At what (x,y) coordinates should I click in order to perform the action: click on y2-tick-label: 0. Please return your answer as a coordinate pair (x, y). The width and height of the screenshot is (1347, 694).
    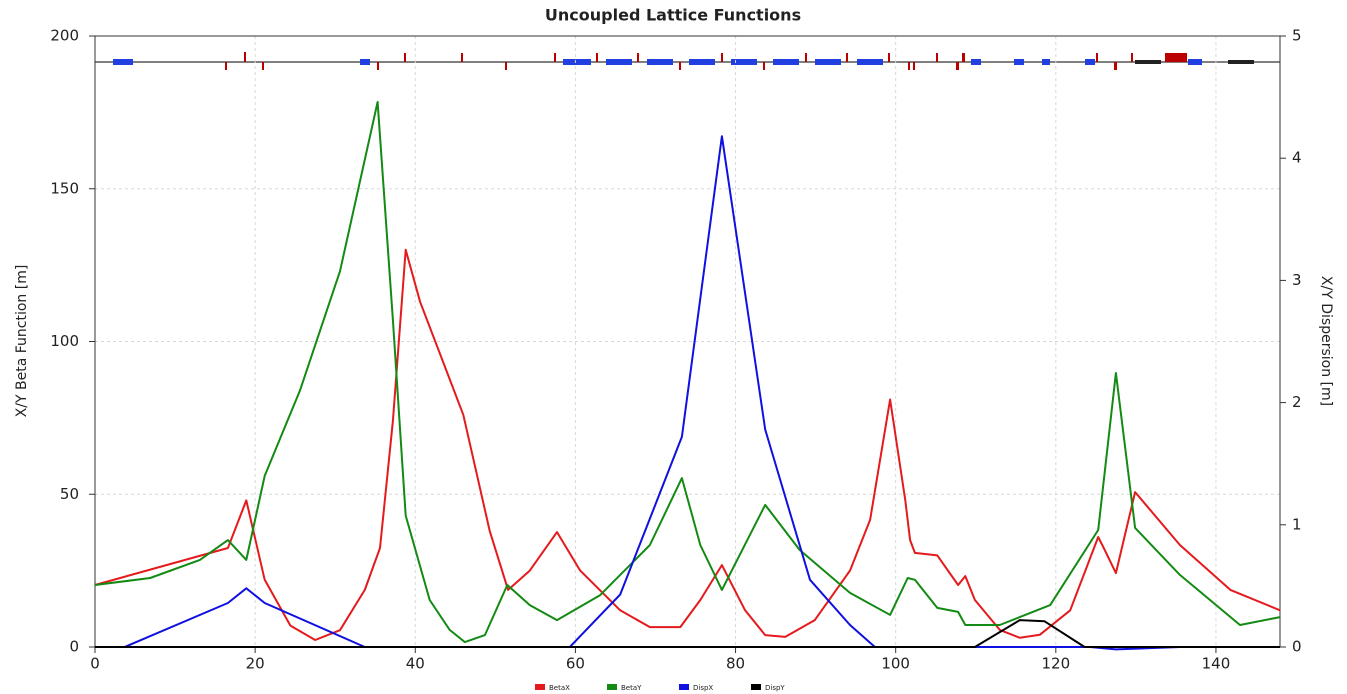
    Looking at the image, I should click on (1297, 647).